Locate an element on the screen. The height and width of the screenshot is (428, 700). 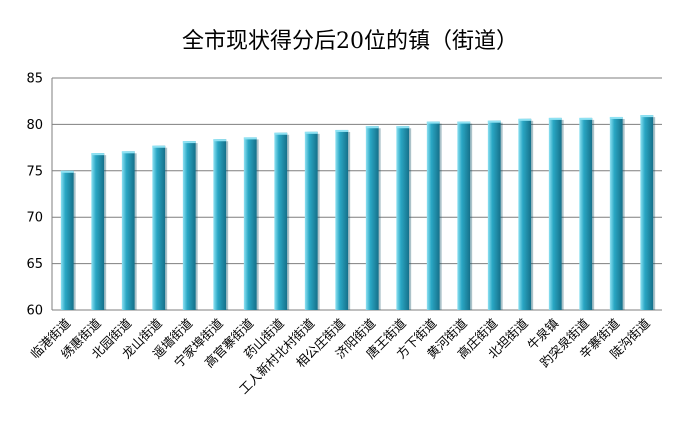
y-tick-label: 75 is located at coordinates (34, 171).